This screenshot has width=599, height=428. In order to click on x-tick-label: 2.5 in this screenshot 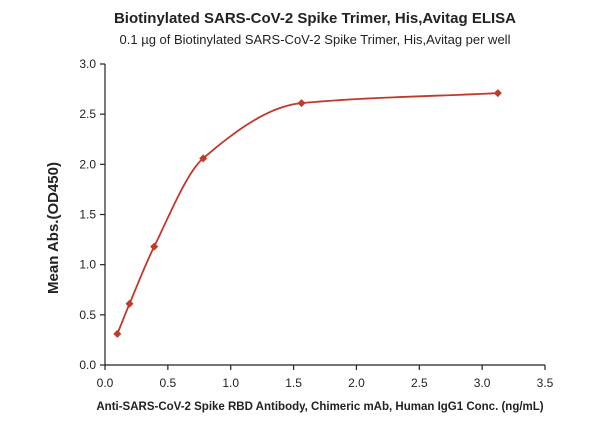, I will do `click(419, 383)`.